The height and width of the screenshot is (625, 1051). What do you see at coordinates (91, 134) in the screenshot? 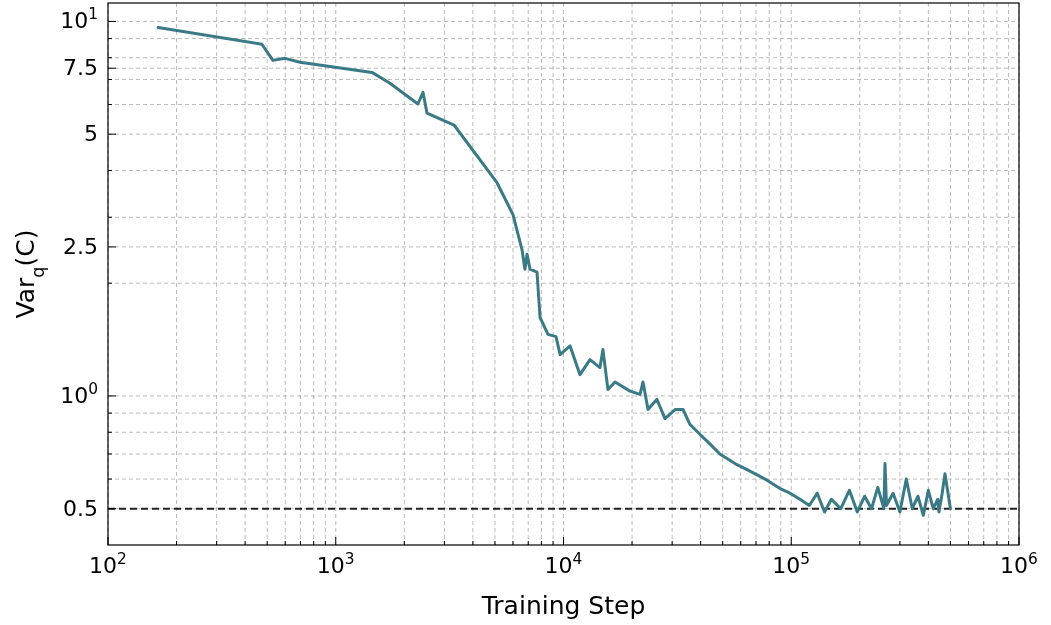
I see `y-tick-label: 5` at bounding box center [91, 134].